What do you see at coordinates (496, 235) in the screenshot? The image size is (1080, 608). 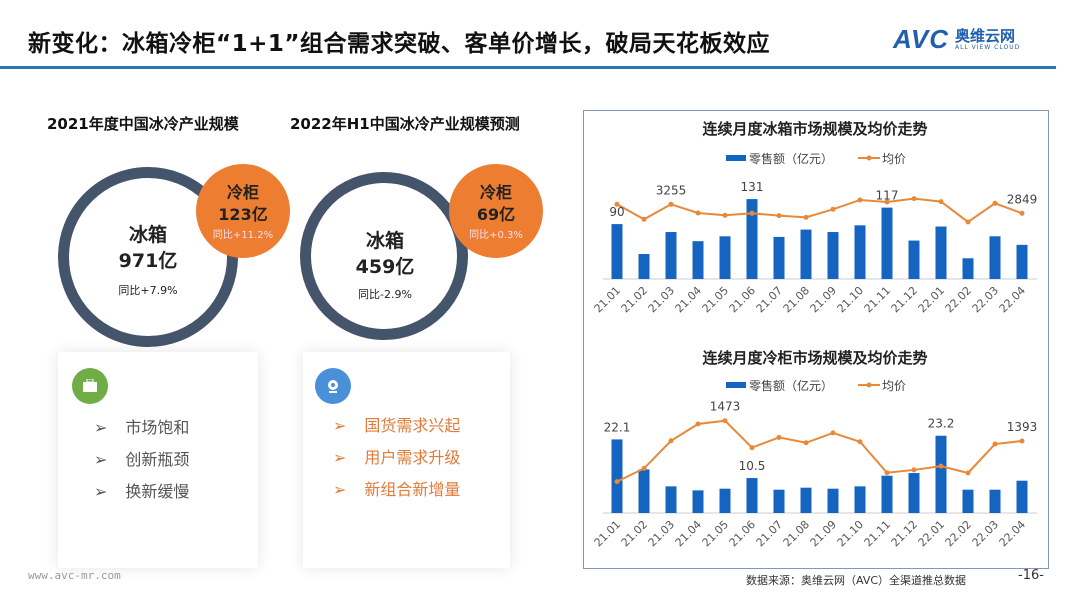 I see `freezer-yoy: 同比+0.3%` at bounding box center [496, 235].